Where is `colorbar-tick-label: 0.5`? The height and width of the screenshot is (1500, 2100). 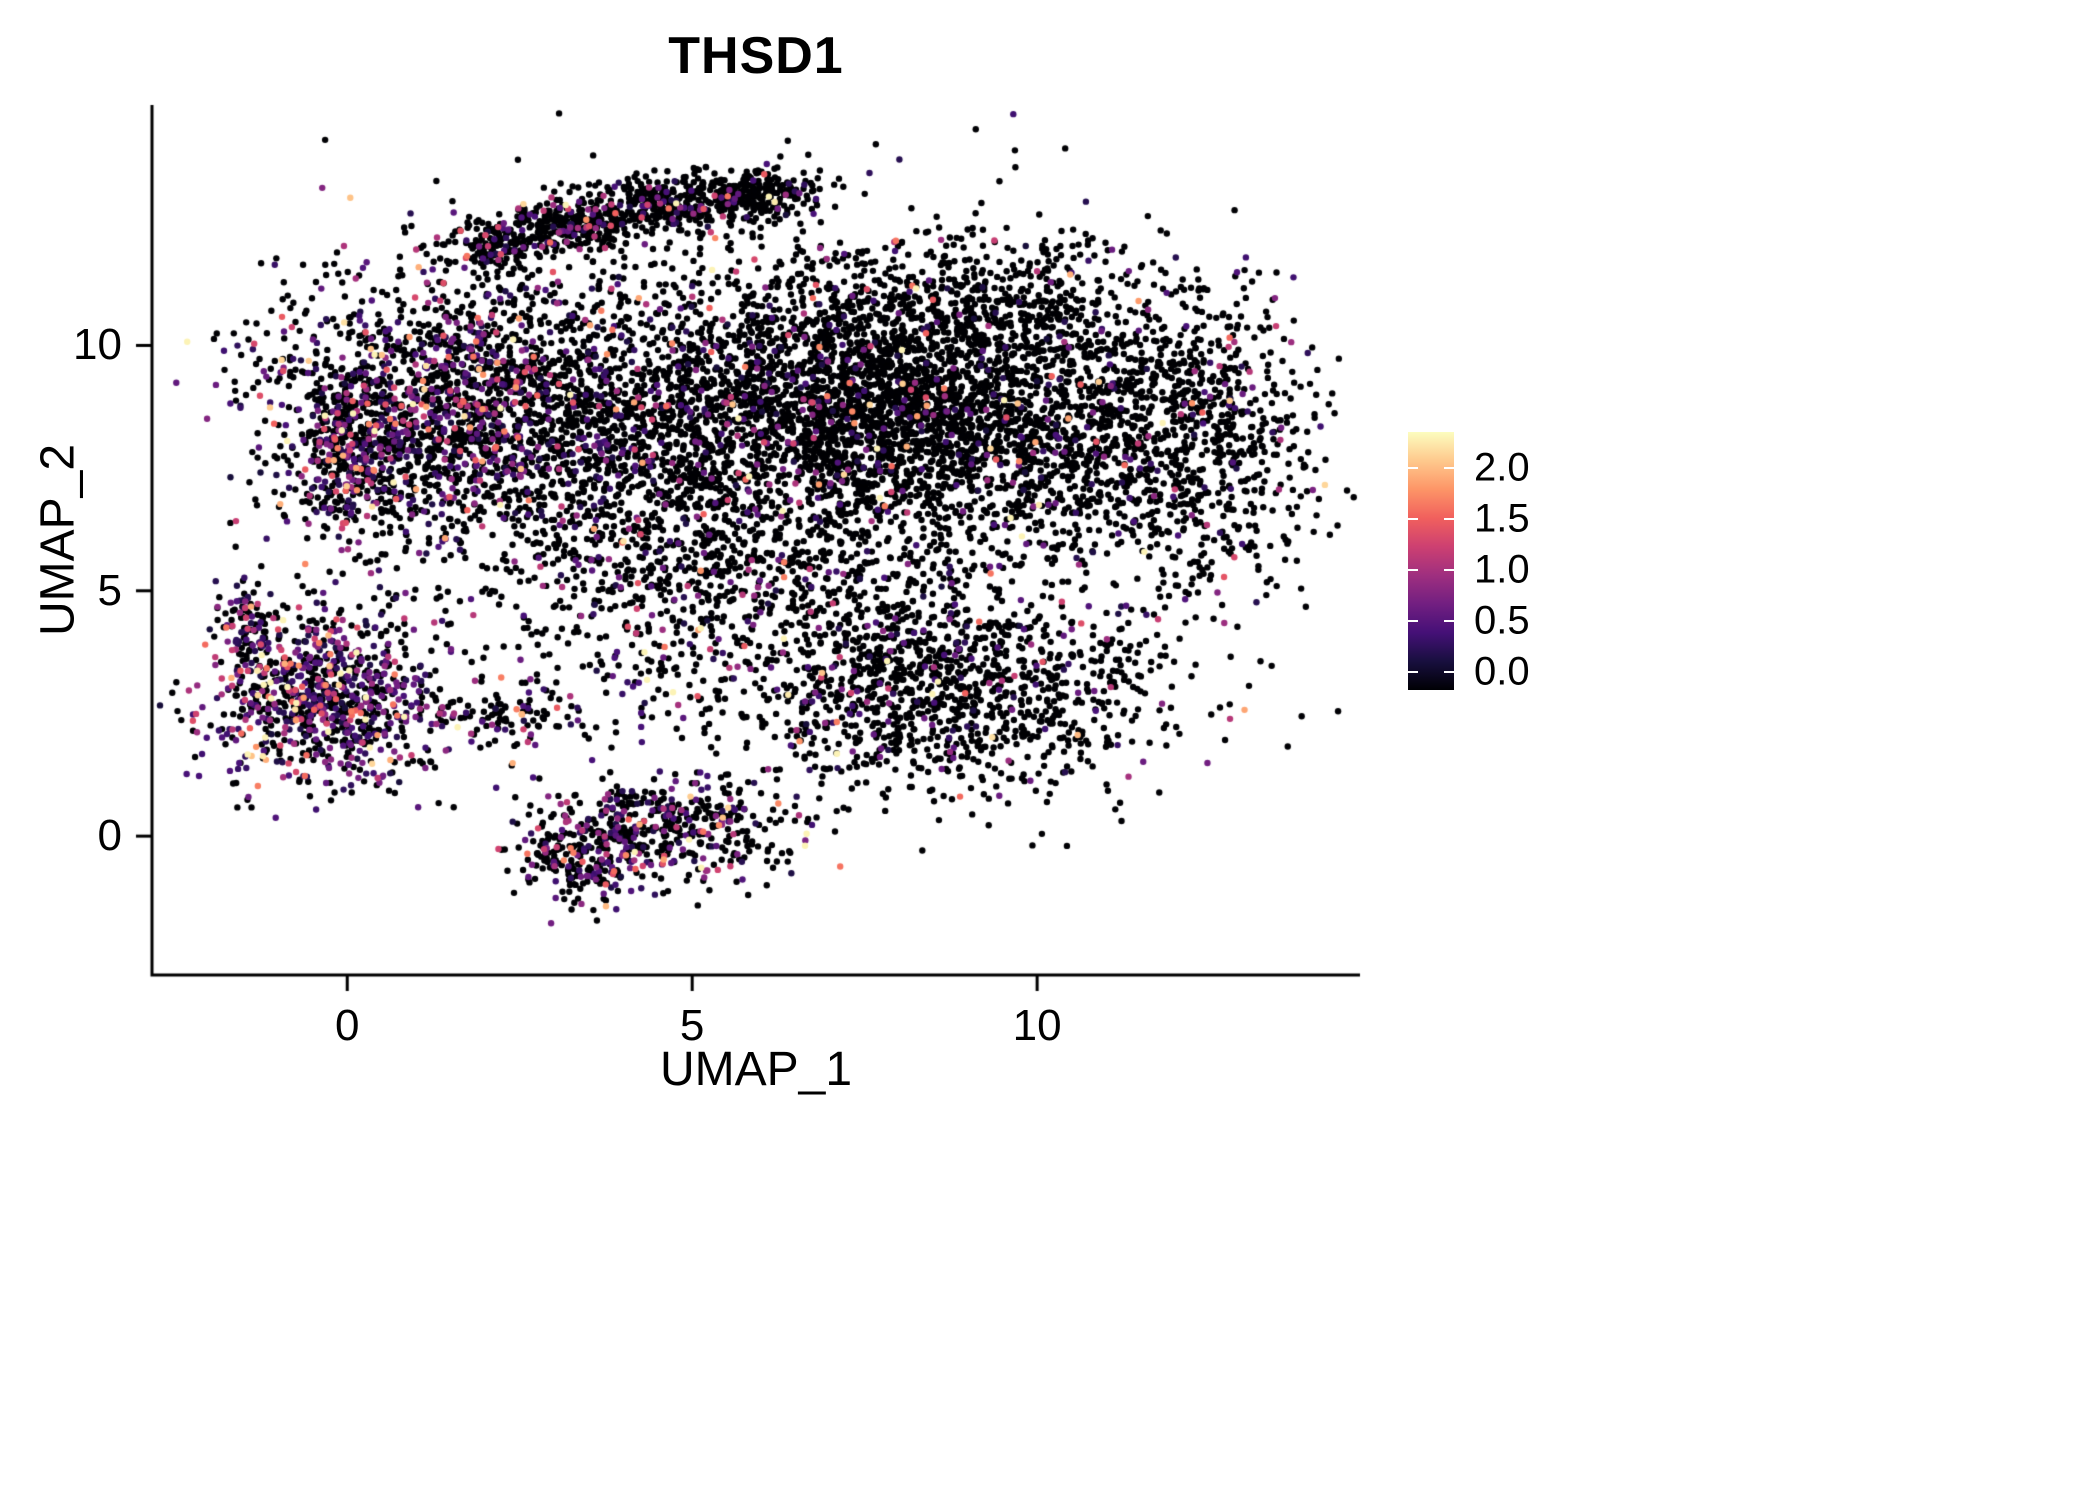 colorbar-tick-label: 0.5 is located at coordinates (1502, 620).